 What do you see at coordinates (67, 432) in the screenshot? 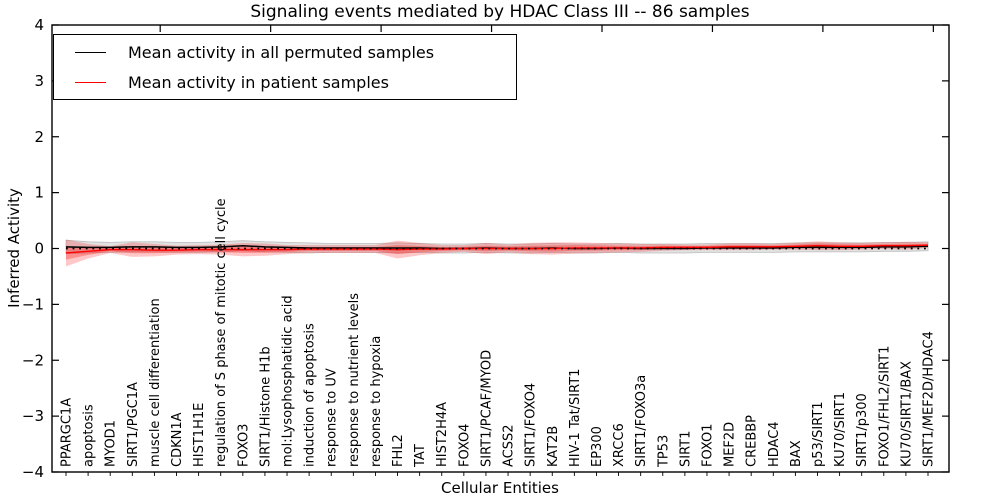
I see `x-category-label: PPARGC1A` at bounding box center [67, 432].